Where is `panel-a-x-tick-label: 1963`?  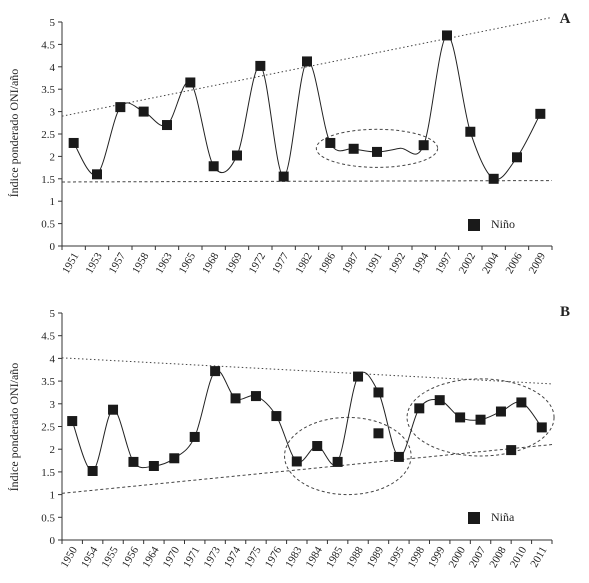
panel-a-x-tick-label: 1963 is located at coordinates (164, 262).